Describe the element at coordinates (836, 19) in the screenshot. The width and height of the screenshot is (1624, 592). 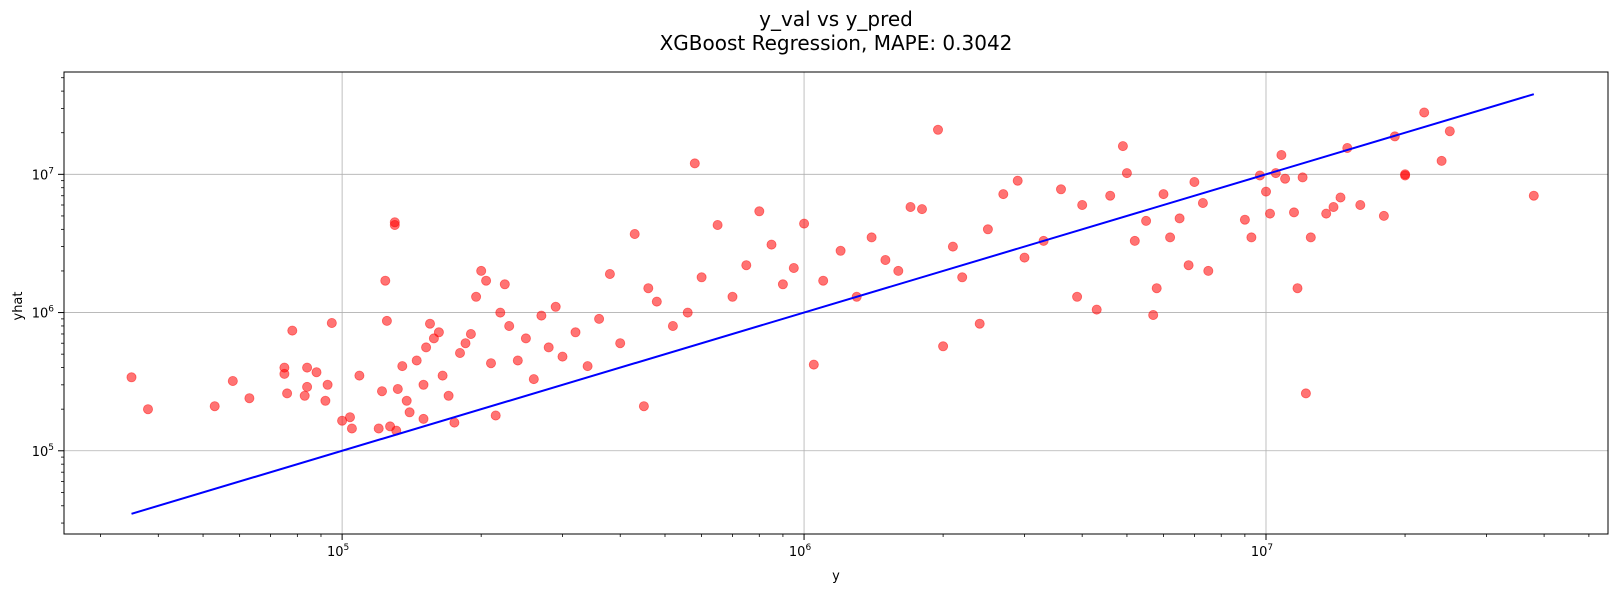
I see `chart-title: y_val vs y_pred` at that location.